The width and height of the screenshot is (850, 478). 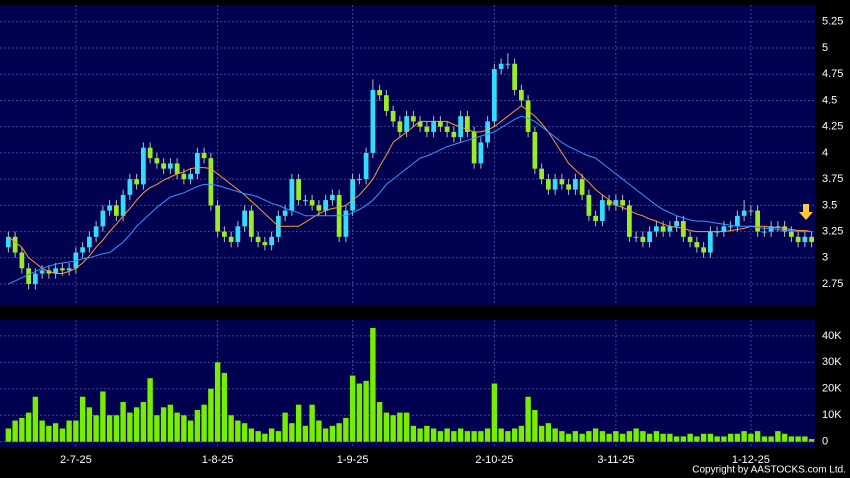 I want to click on y-tick-label: 3.5, so click(x=829, y=205).